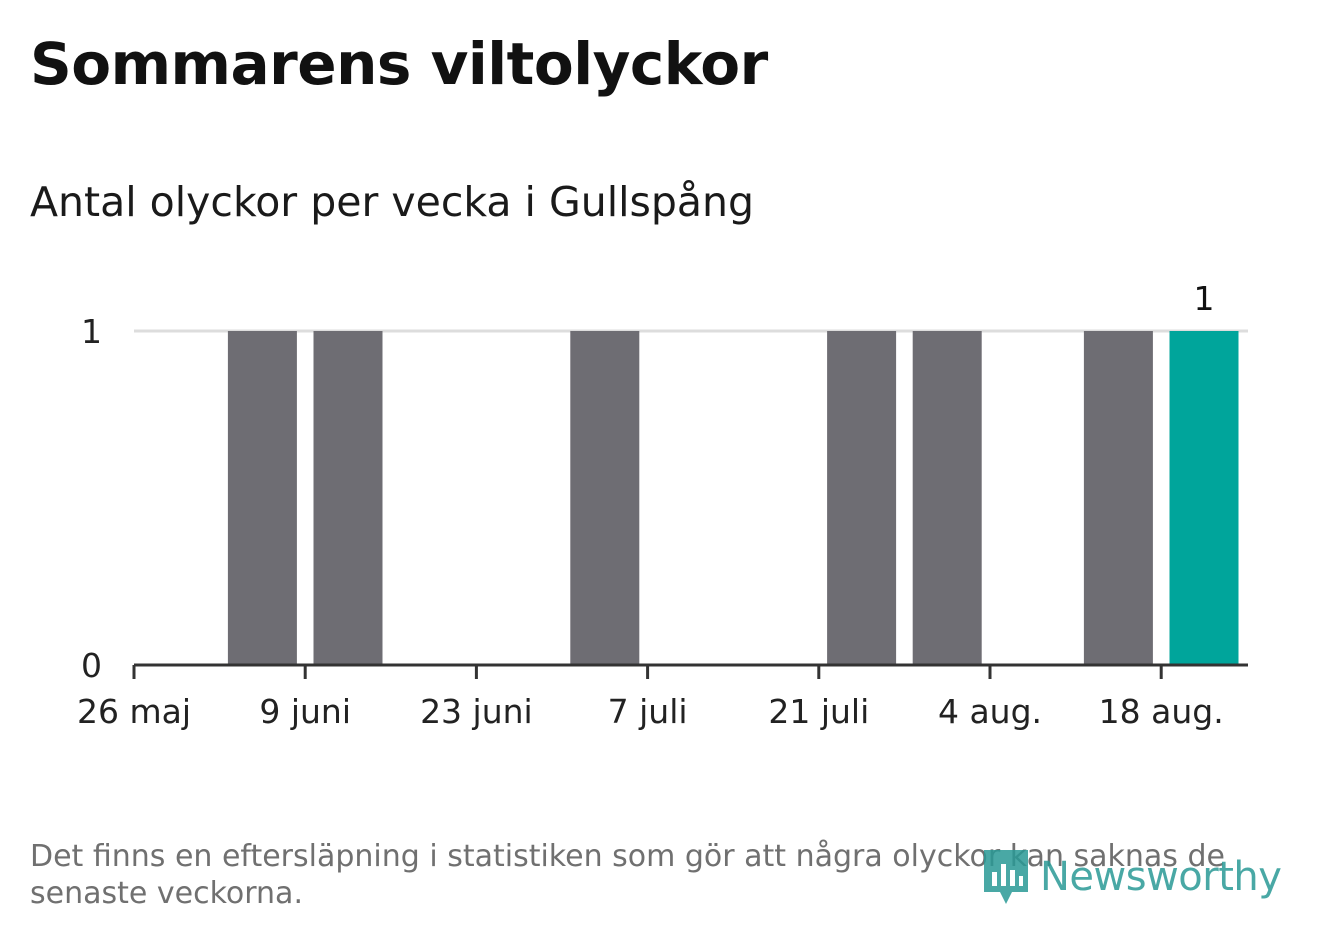 The height and width of the screenshot is (939, 1322). What do you see at coordinates (1161, 877) in the screenshot?
I see `logo-text: Newsworthy` at bounding box center [1161, 877].